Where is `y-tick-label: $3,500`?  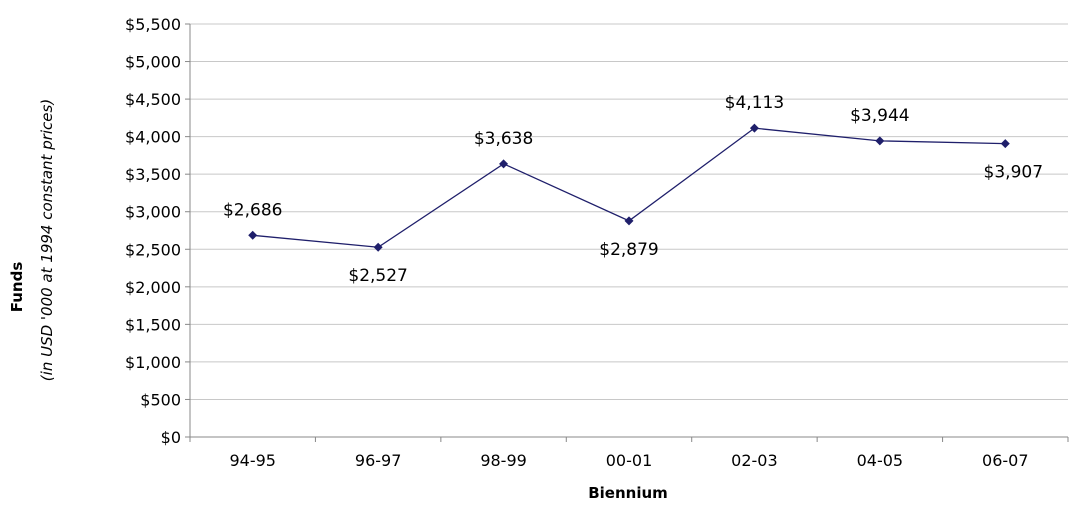 y-tick-label: $3,500 is located at coordinates (153, 174).